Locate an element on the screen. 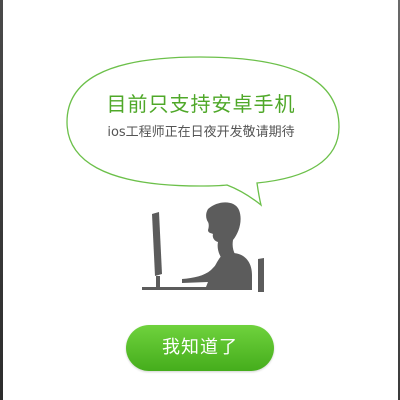 This screenshot has height=400, width=400. right-edge is located at coordinates (399, 200).